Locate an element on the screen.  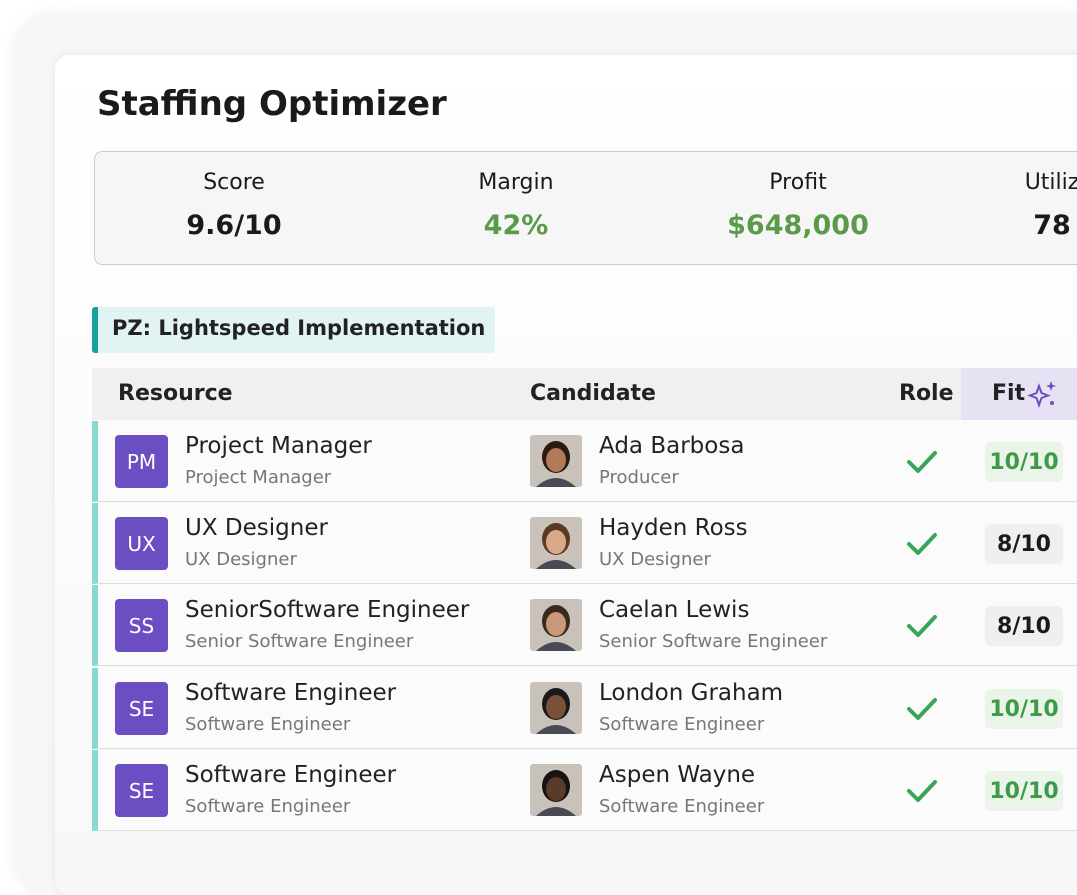
fit-header-cell is located at coordinates (1019, 394).